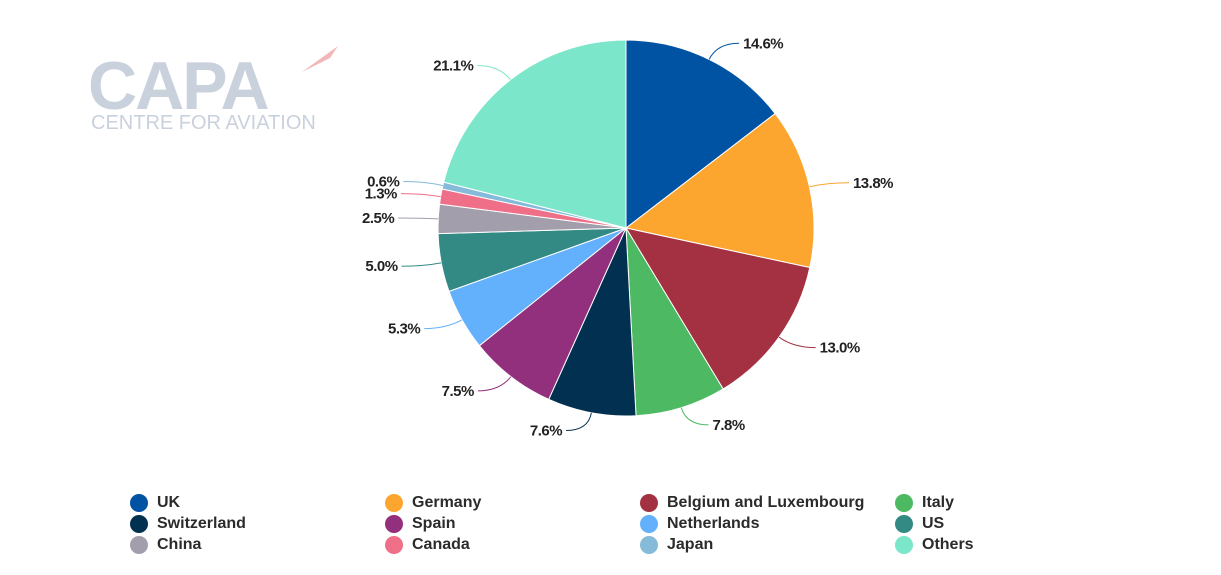 The image size is (1221, 575). Describe the element at coordinates (948, 544) in the screenshot. I see `legend-label: Others` at that location.